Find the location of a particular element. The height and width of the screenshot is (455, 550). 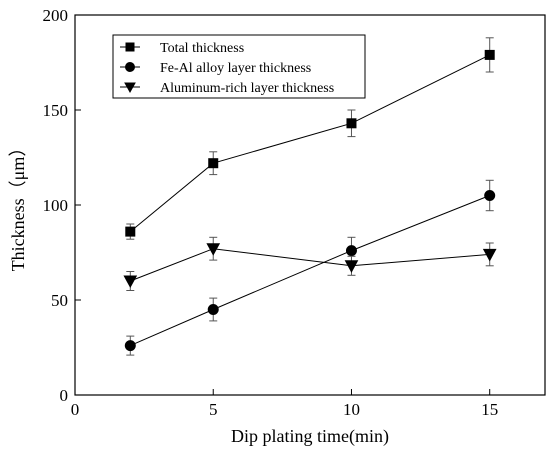

legend-item-aluminum-rich: Aluminum-rich layer thickness is located at coordinates (227, 88).